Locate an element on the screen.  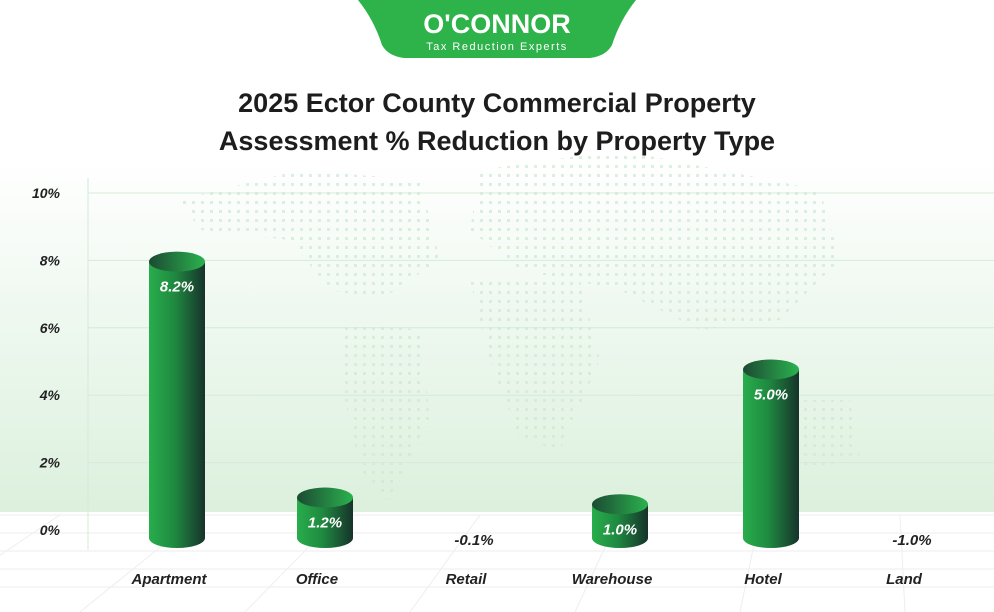
x-tick-label: Apartment is located at coordinates (168, 579).